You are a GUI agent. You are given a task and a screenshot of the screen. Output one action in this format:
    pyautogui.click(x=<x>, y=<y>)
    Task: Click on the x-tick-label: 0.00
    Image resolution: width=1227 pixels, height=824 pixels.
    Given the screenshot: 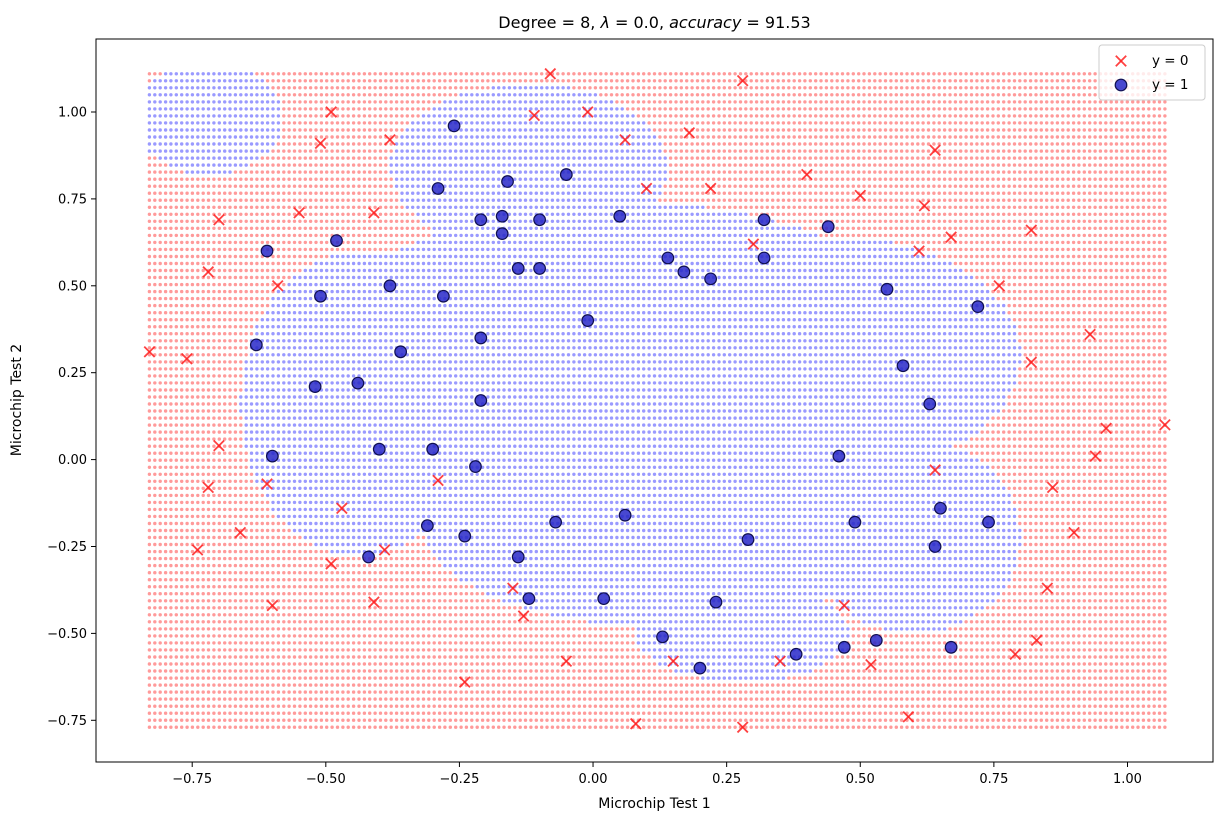 What is the action you would take?
    pyautogui.click(x=593, y=779)
    